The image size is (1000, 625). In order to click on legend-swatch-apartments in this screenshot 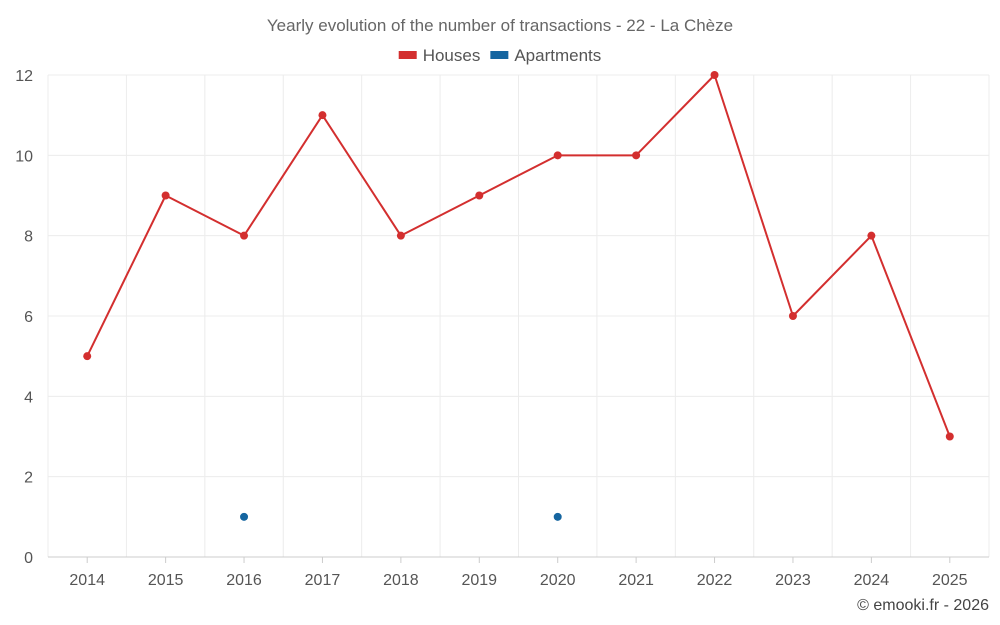, I will do `click(499, 55)`.